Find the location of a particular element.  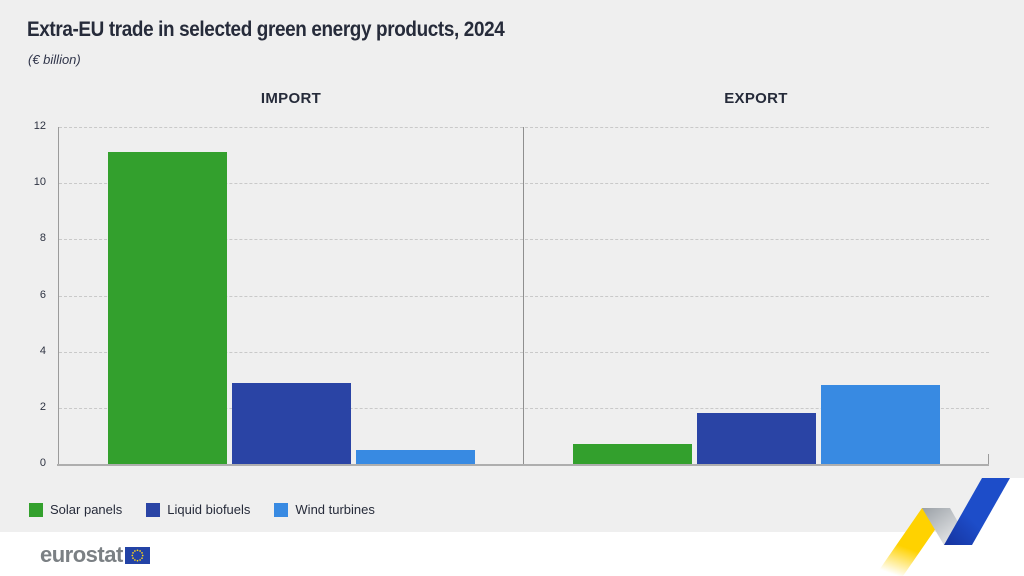

y-tick-label-10: 10 is located at coordinates (39, 182).